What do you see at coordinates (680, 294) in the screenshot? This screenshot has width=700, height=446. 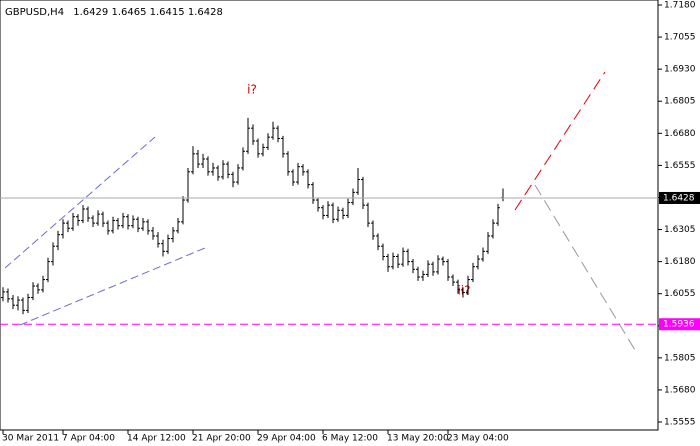 I see `y-tick-label: 1.6055` at bounding box center [680, 294].